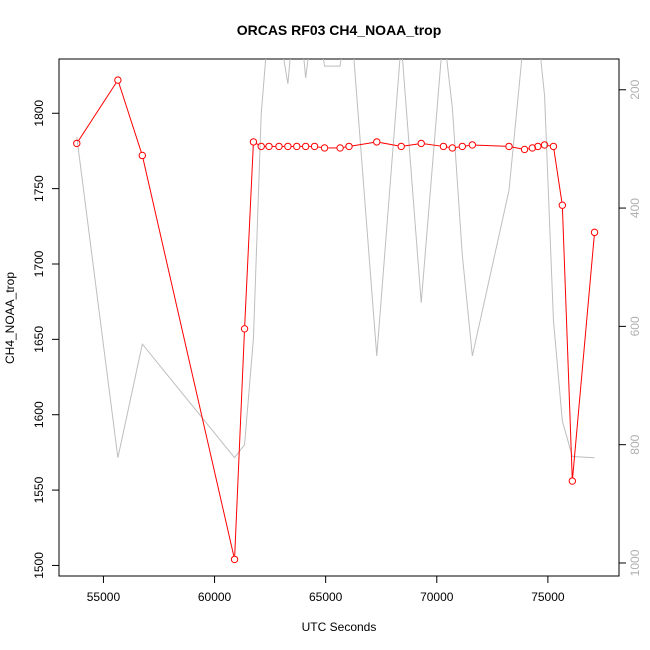 This screenshot has height=650, width=650. I want to click on y-tick-label: 1750, so click(39, 188).